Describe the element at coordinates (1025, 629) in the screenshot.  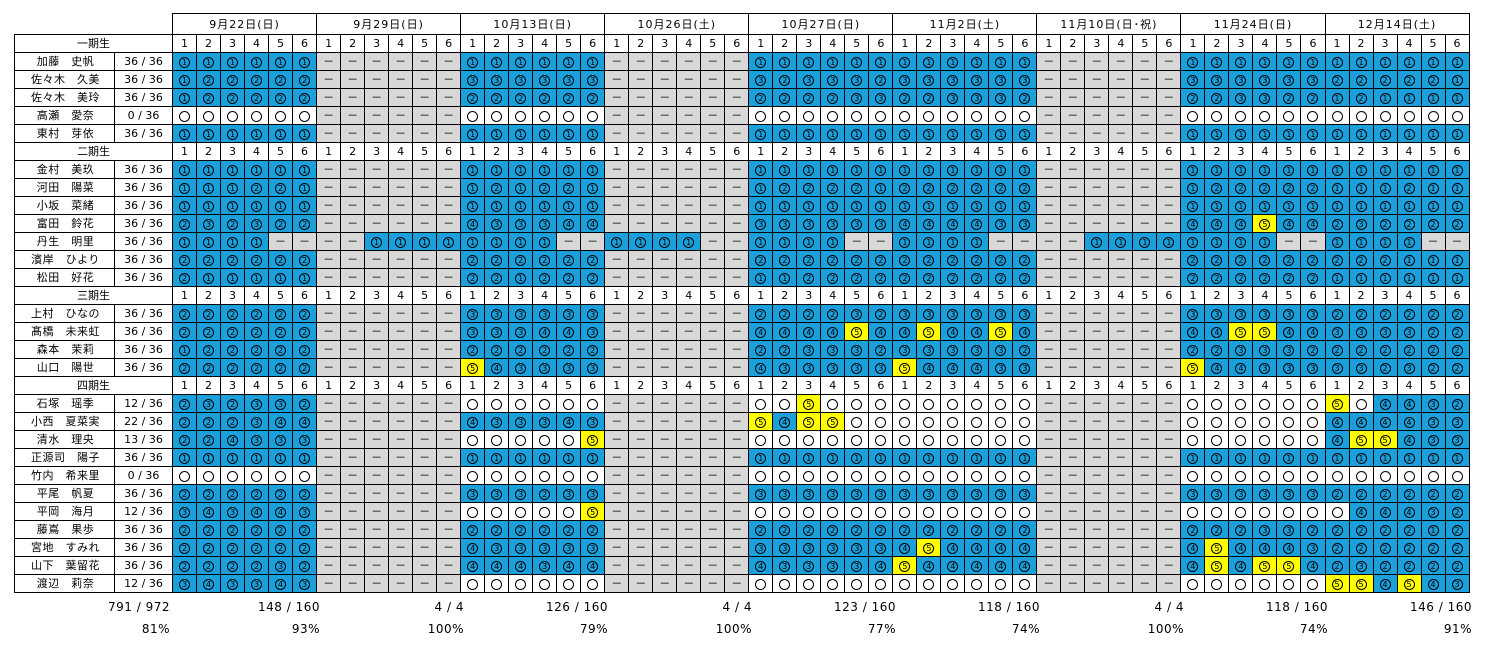
I see `total-percent: 74%` at that location.